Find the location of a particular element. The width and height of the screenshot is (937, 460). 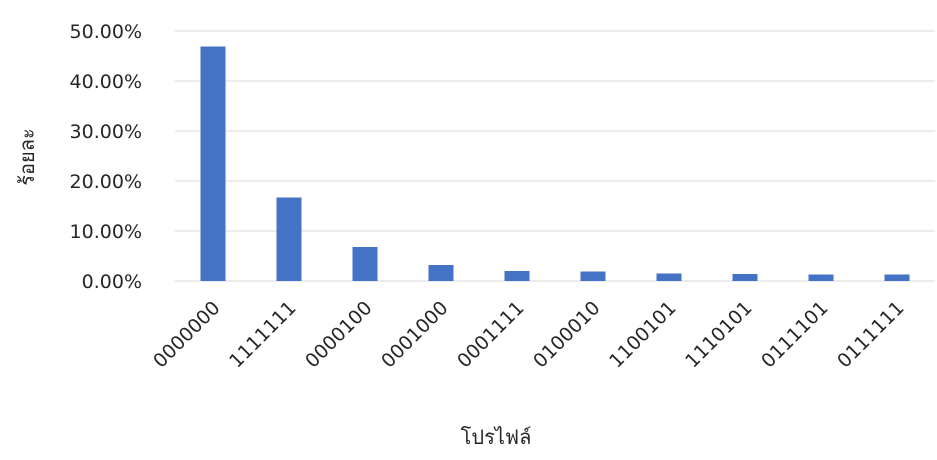

y-tick-label: 50.00% is located at coordinates (106, 32).